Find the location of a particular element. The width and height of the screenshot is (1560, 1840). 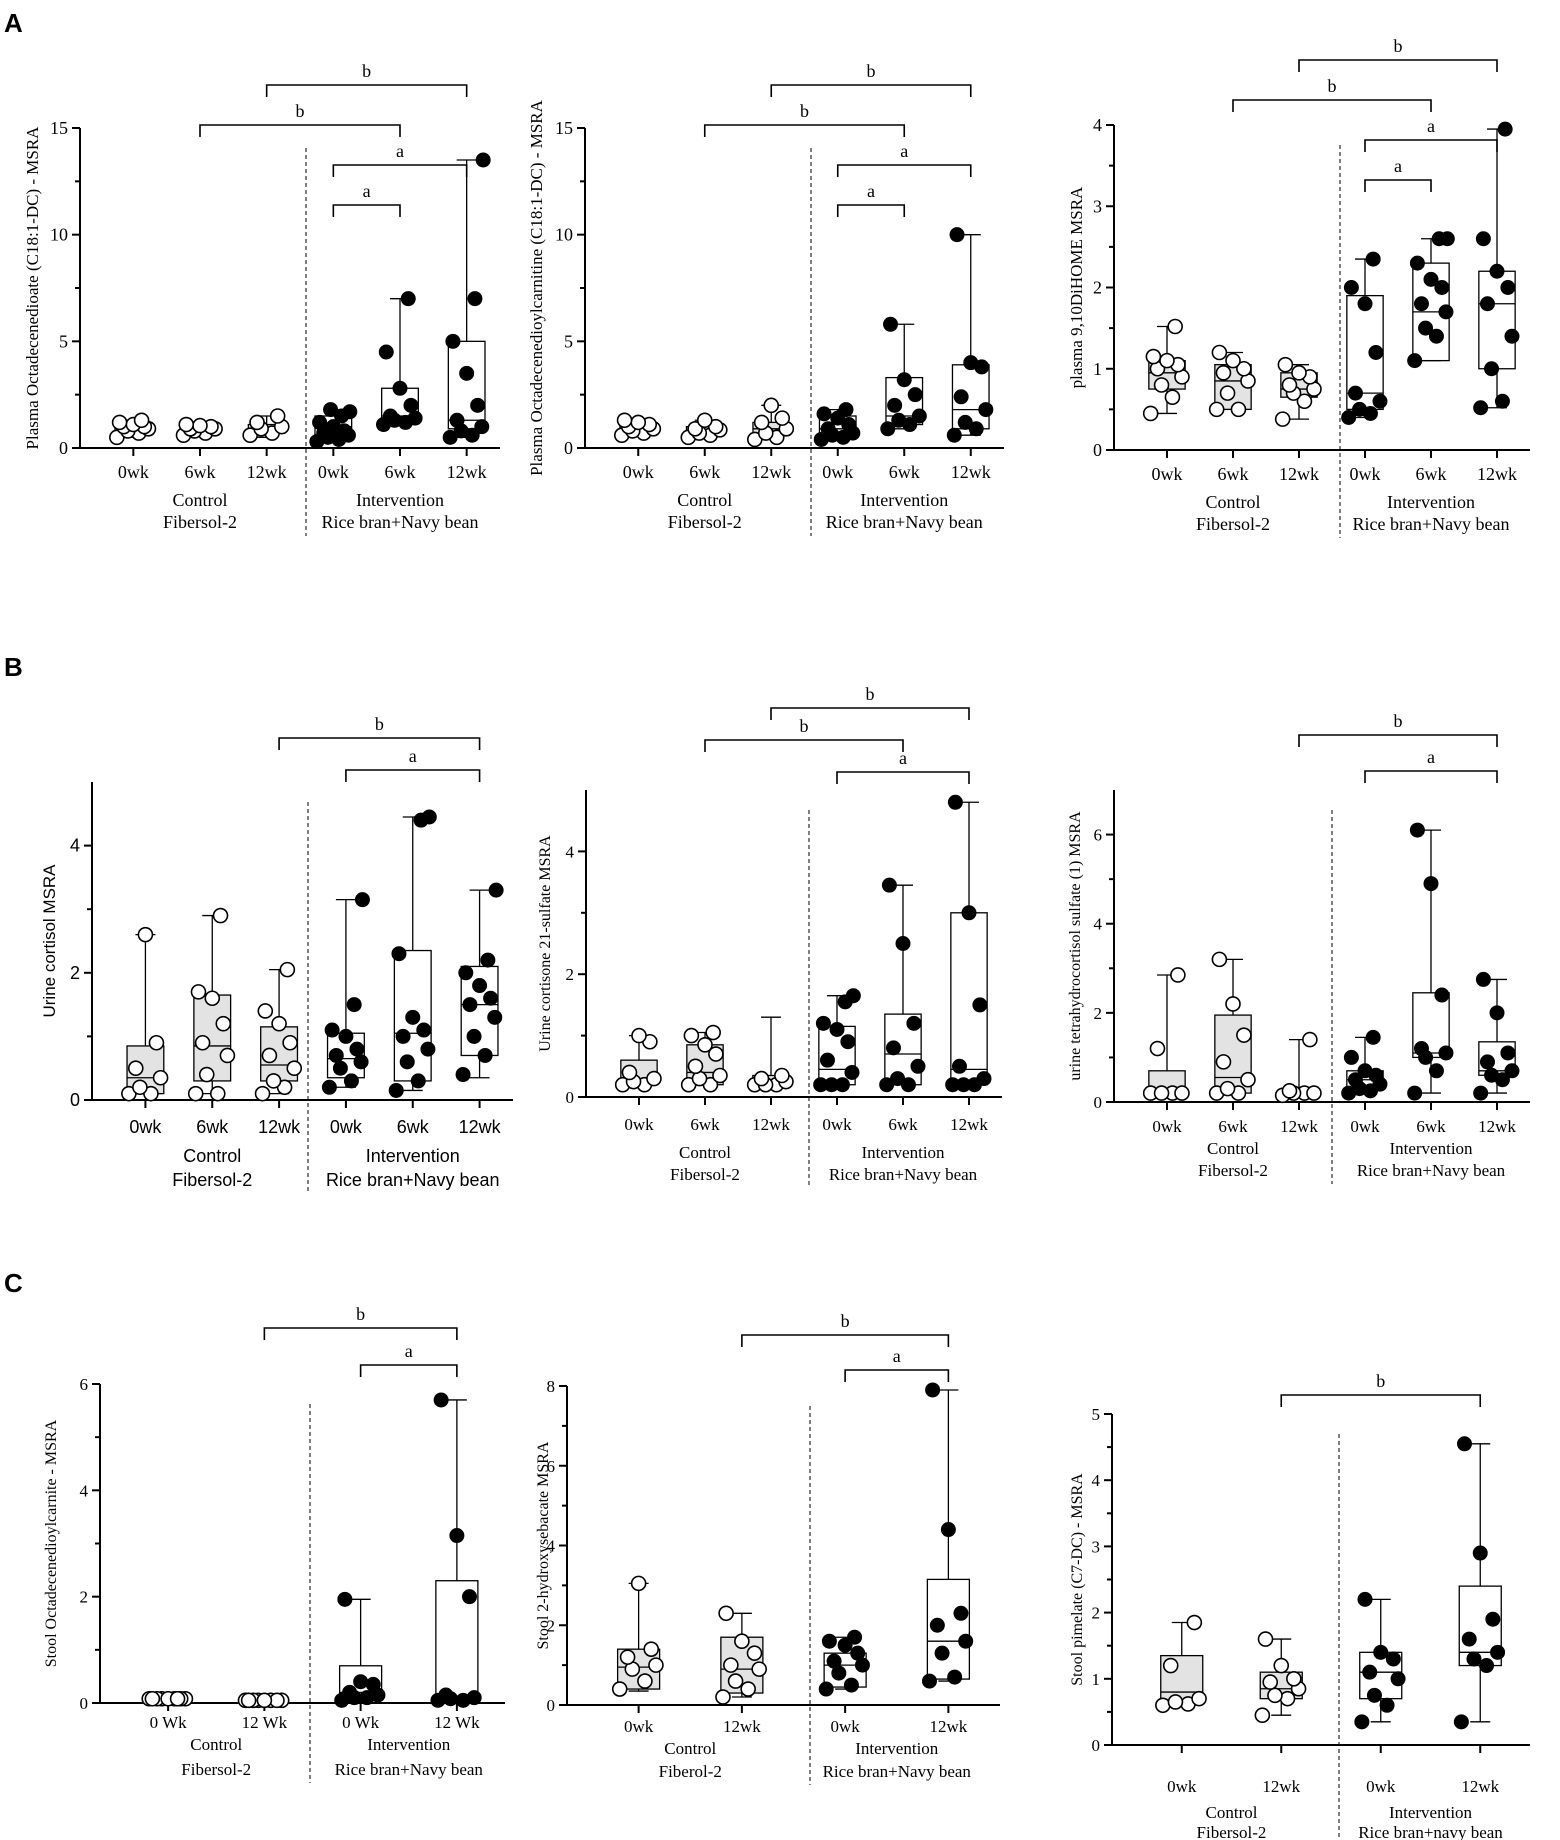

group-label: Fibersol-2 is located at coordinates (705, 1174).